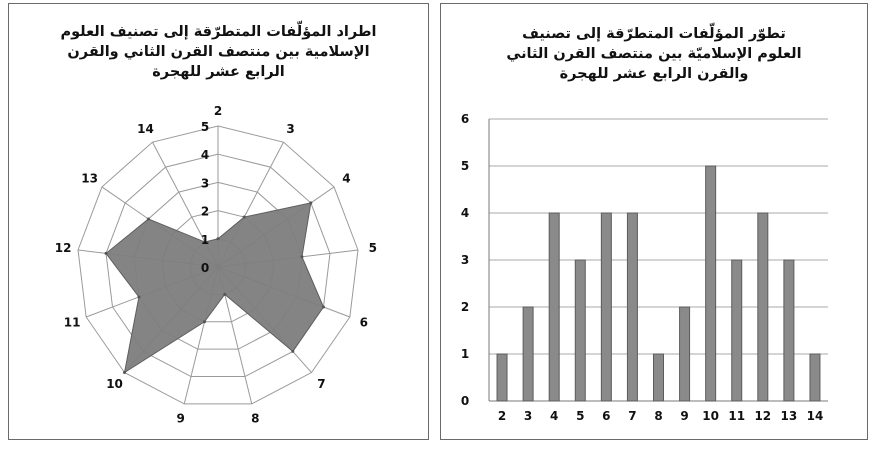  Describe the element at coordinates (554, 416) in the screenshot. I see `bar-x-tick-label: 4` at that location.